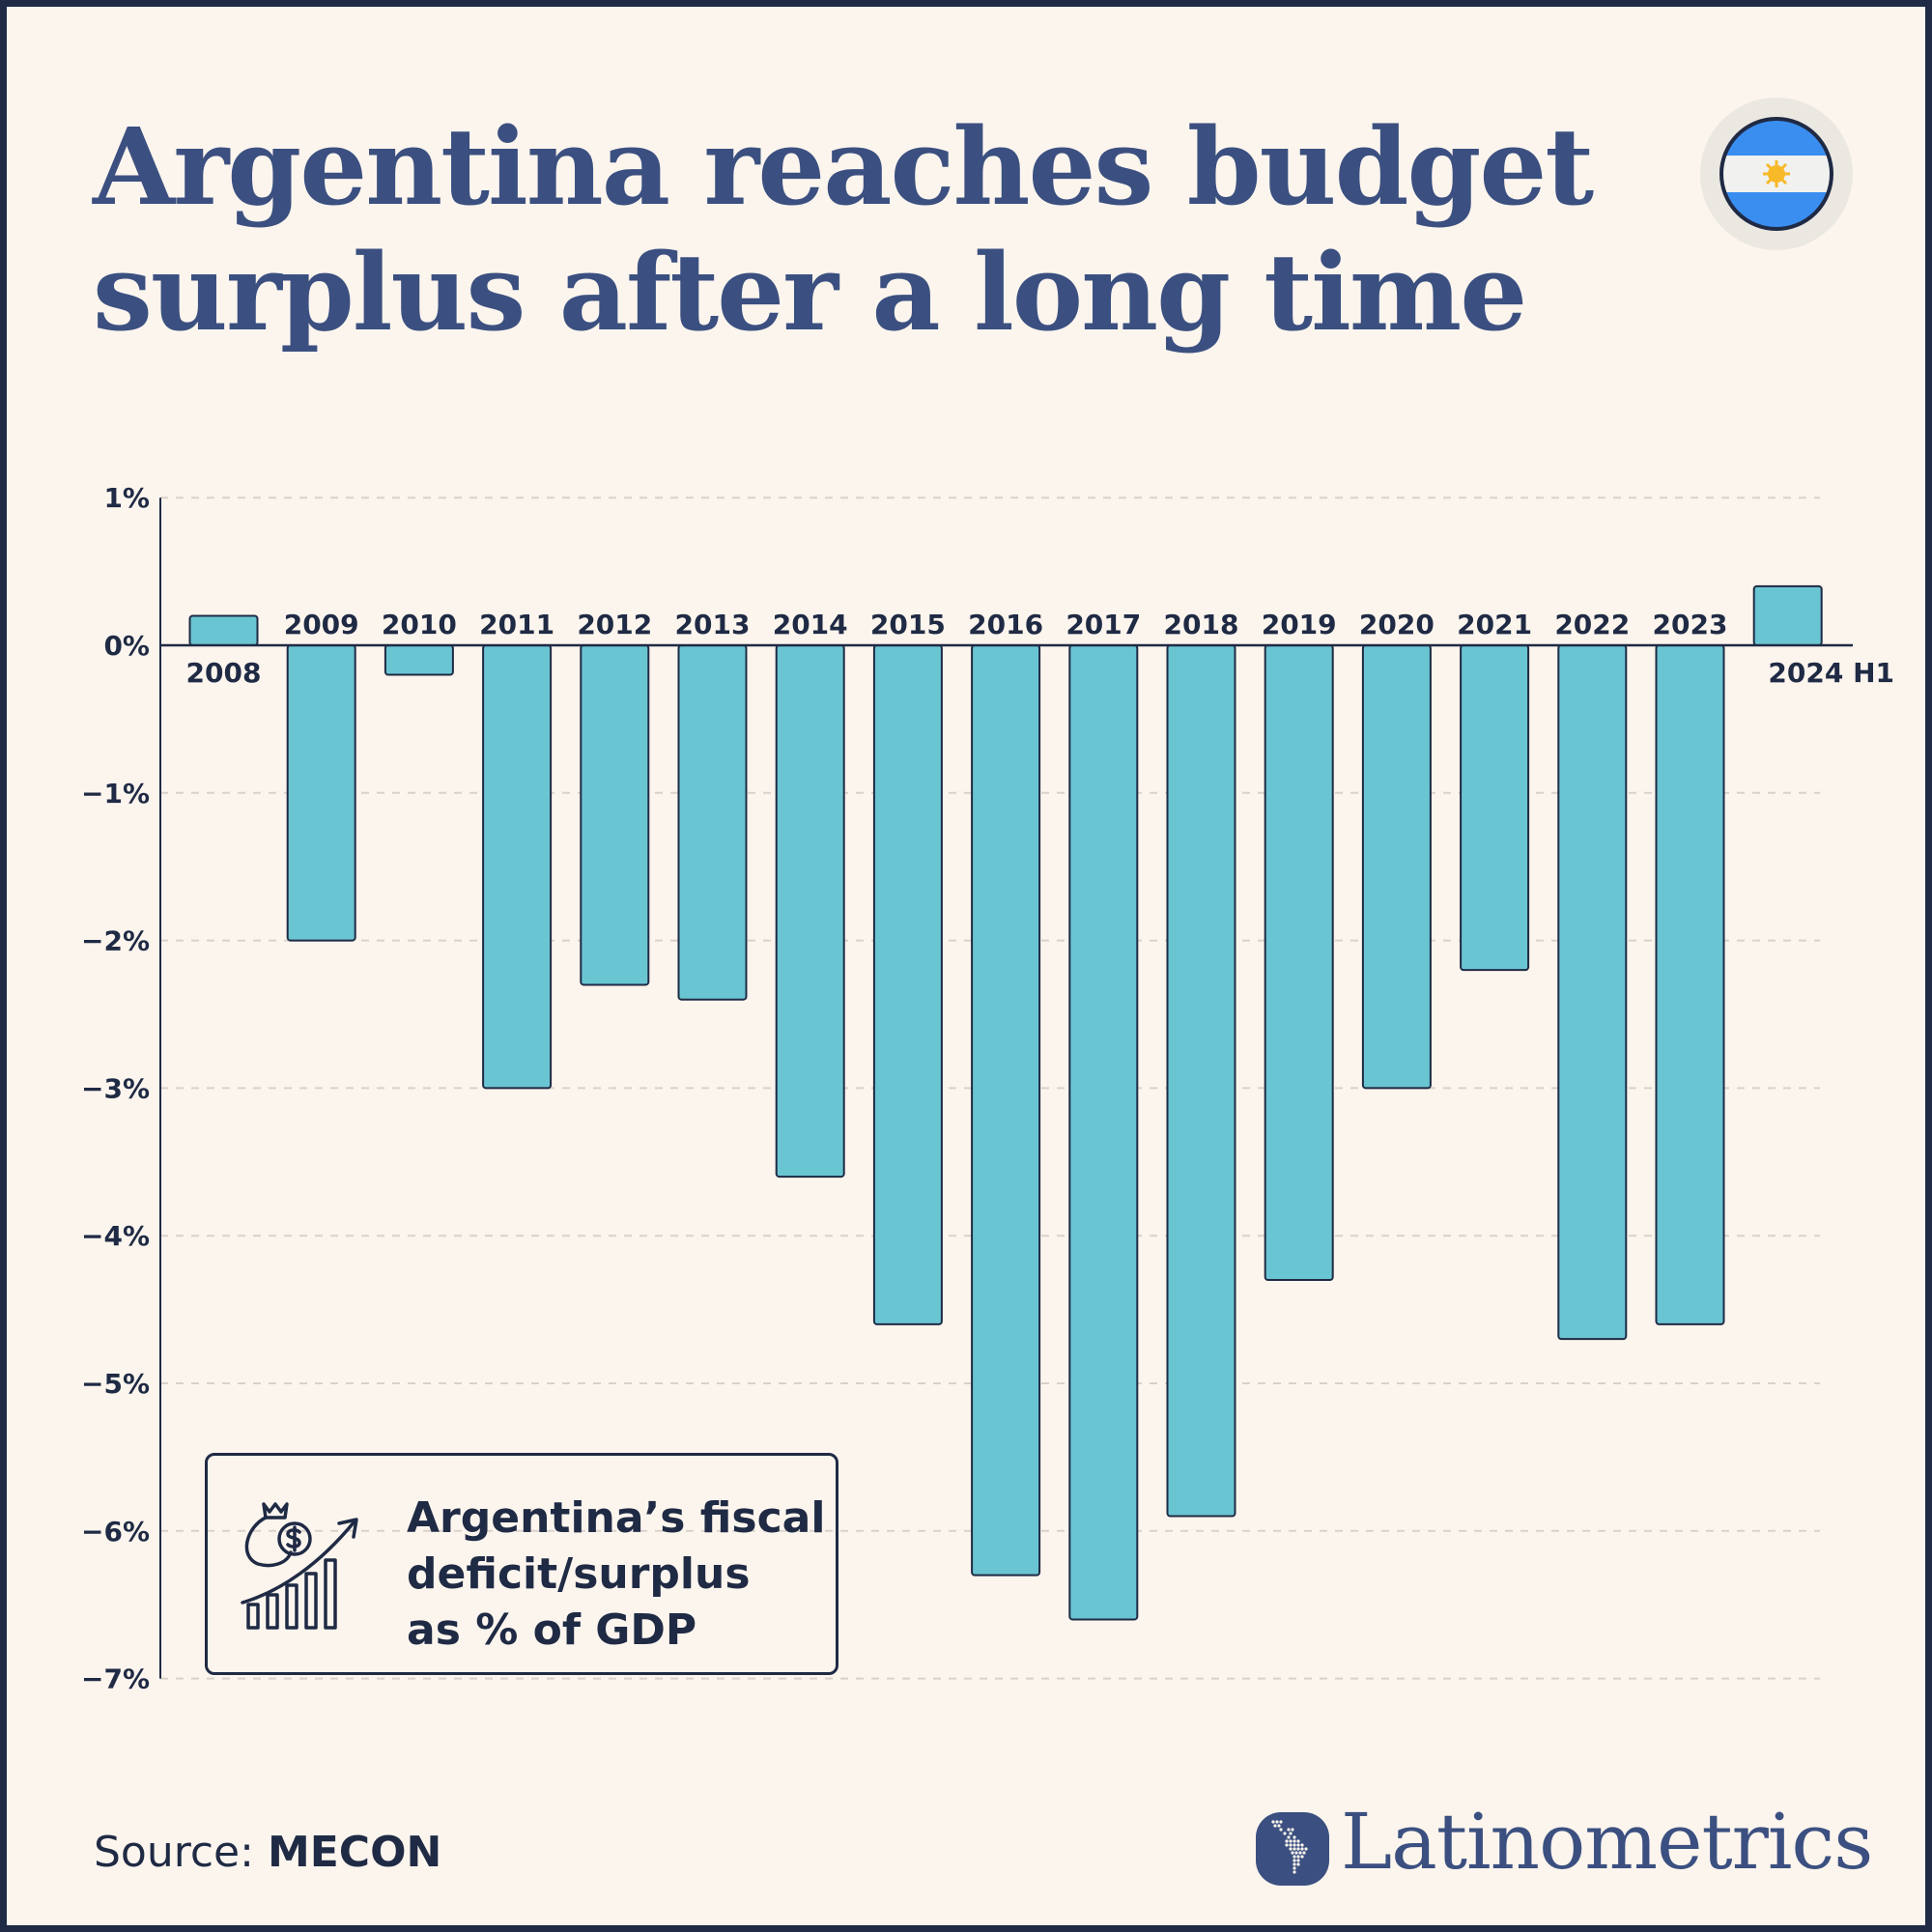 The height and width of the screenshot is (1932, 1932). What do you see at coordinates (1201, 1081) in the screenshot?
I see `bar-2018` at bounding box center [1201, 1081].